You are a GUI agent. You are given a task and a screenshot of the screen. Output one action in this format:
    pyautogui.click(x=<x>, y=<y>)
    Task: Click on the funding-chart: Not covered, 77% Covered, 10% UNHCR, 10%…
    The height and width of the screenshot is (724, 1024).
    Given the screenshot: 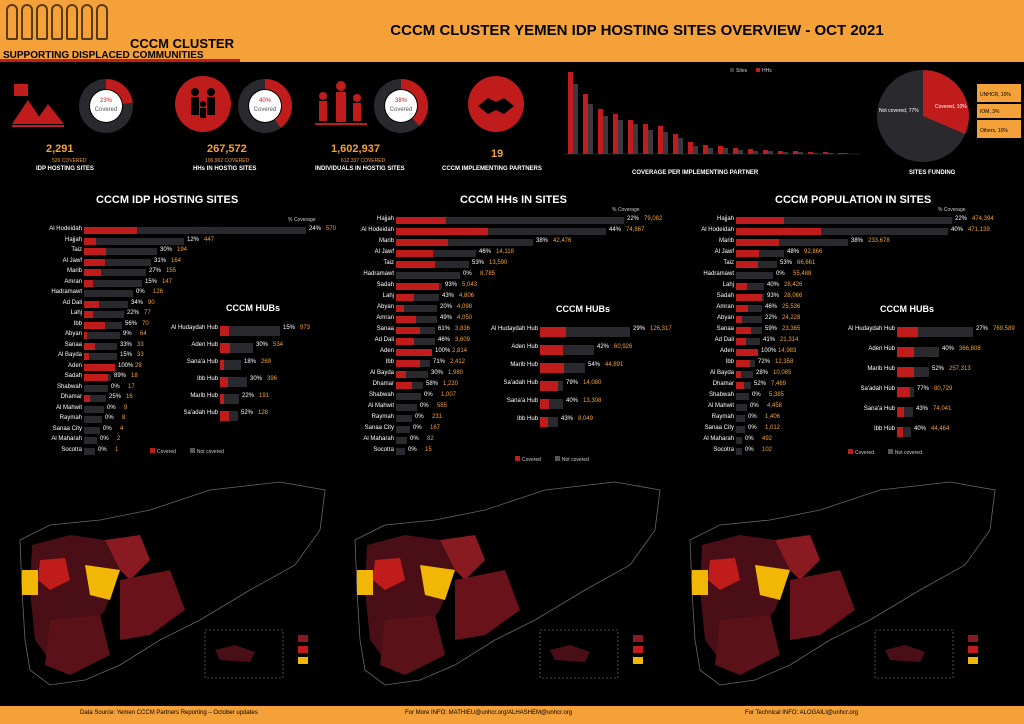 What is the action you would take?
    pyautogui.click(x=949, y=125)
    